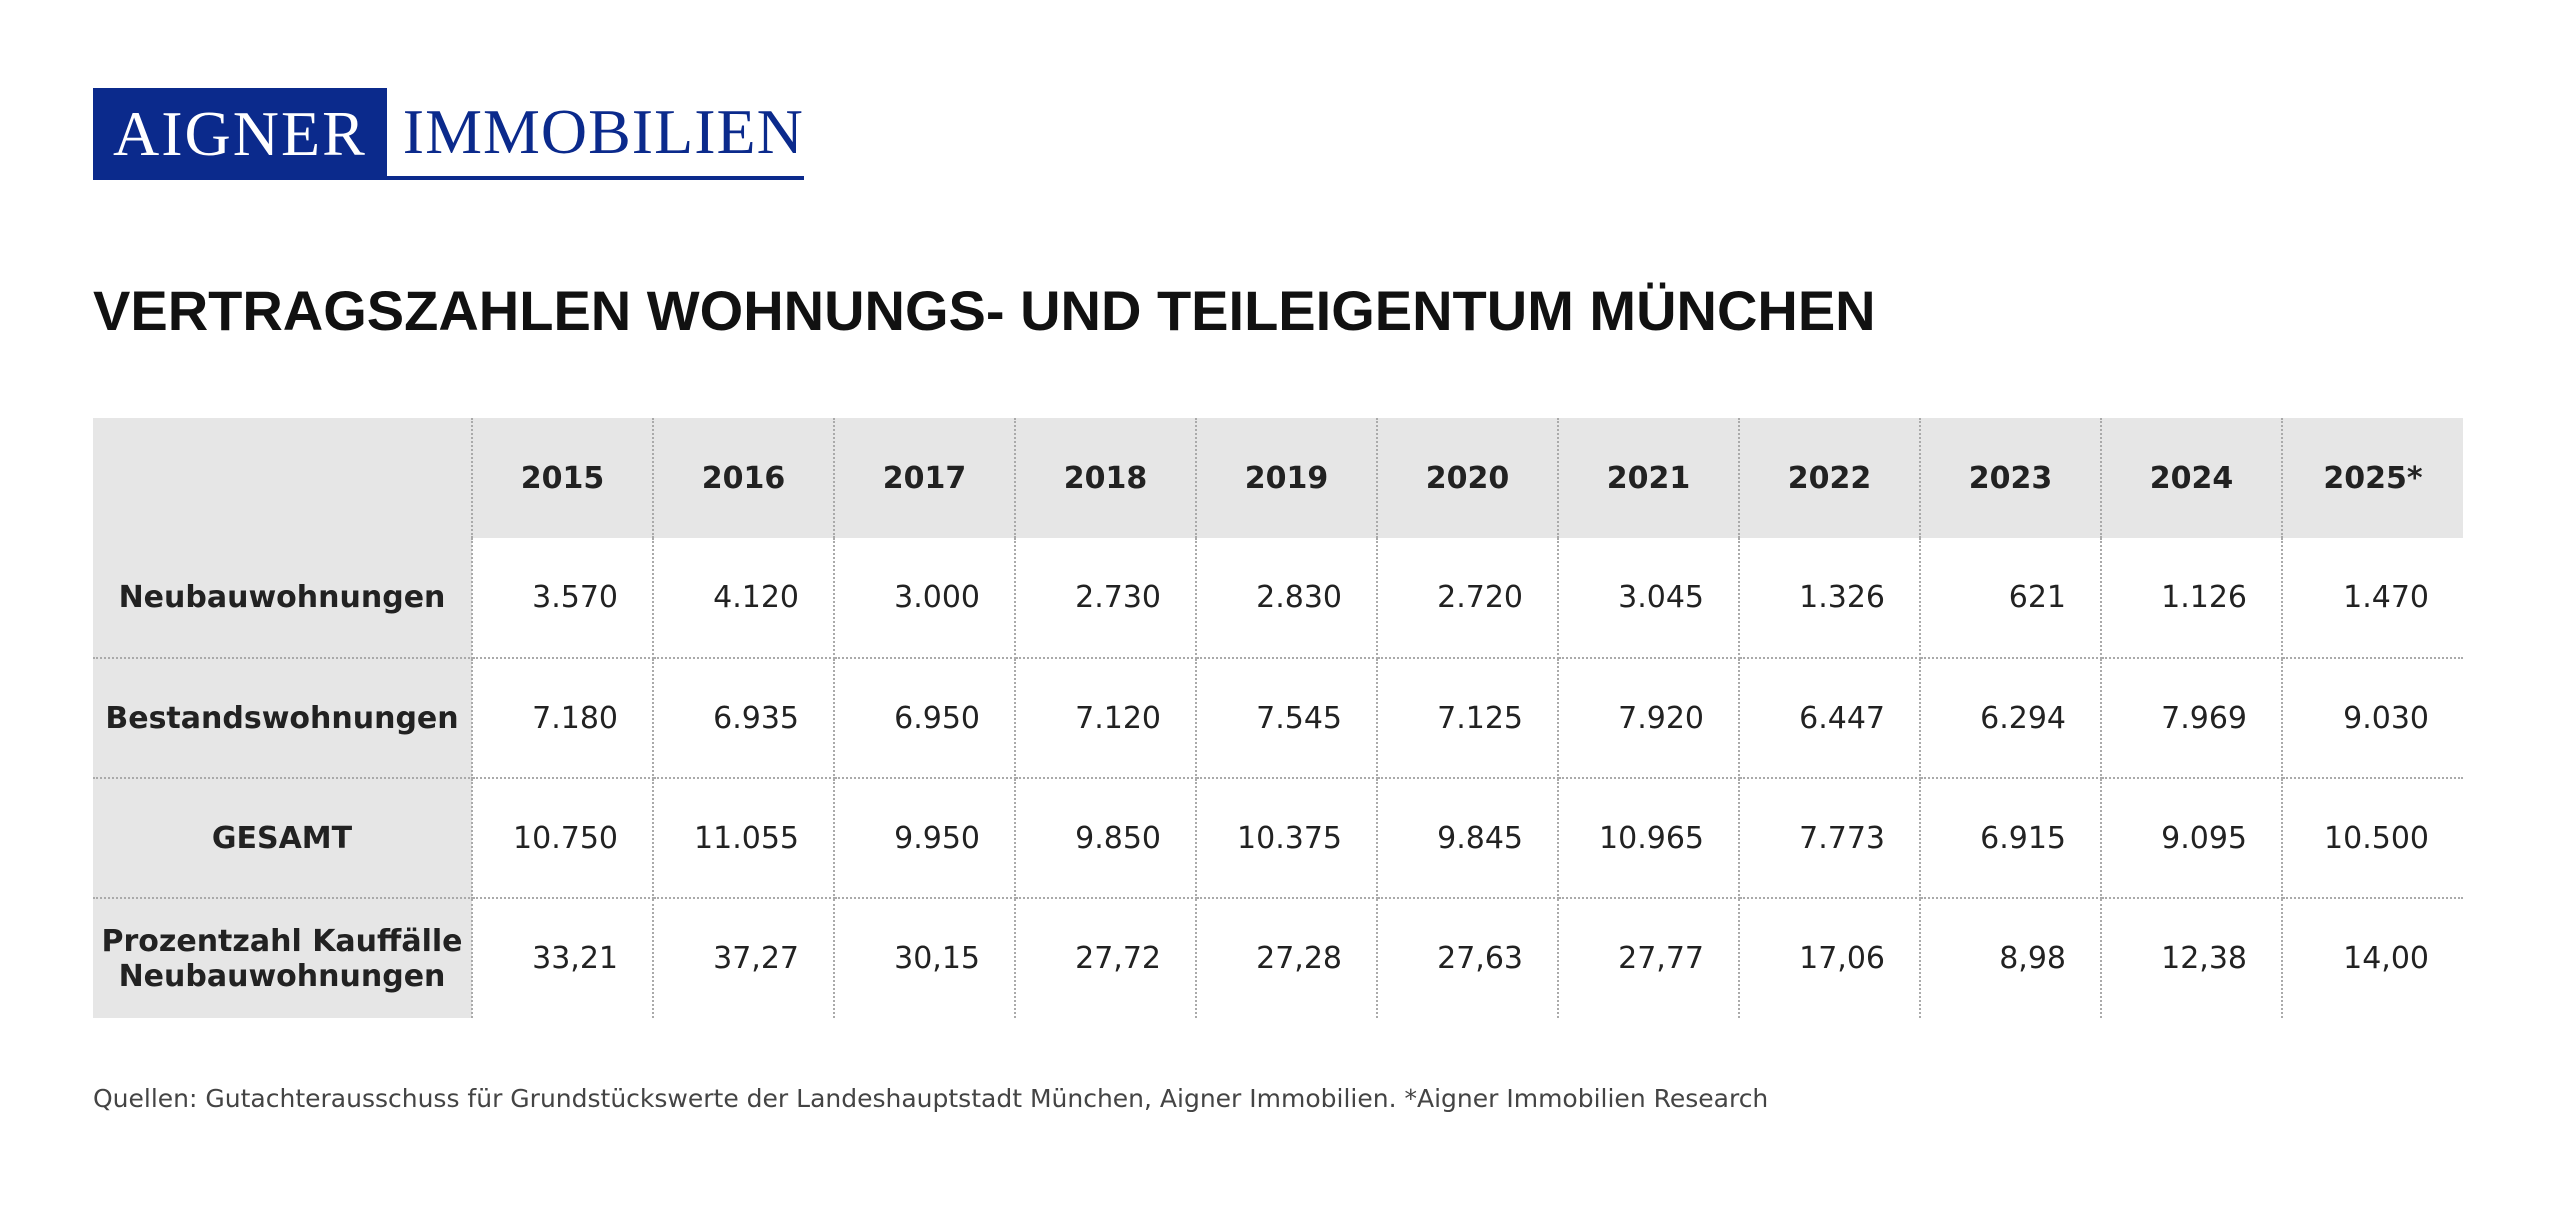 Image resolution: width=2560 pixels, height=1207 pixels. I want to click on header-cell: 2025*, so click(2372, 478).